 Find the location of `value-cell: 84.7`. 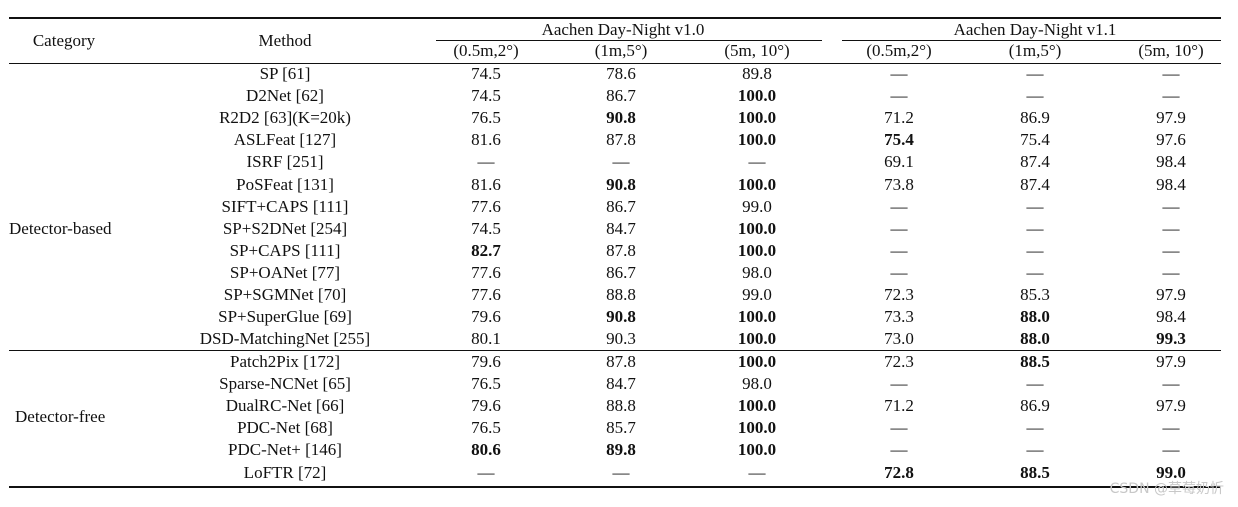

value-cell: 84.7 is located at coordinates (621, 228).